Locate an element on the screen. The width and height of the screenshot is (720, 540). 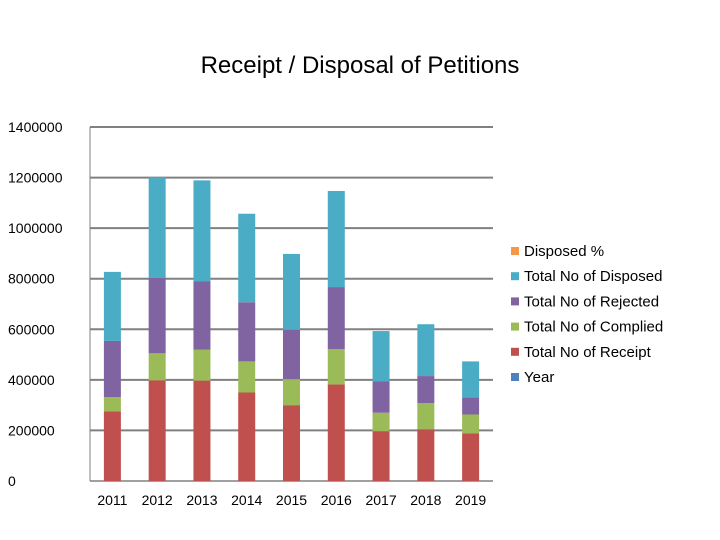
x-tick-label: 2015 is located at coordinates (291, 500).